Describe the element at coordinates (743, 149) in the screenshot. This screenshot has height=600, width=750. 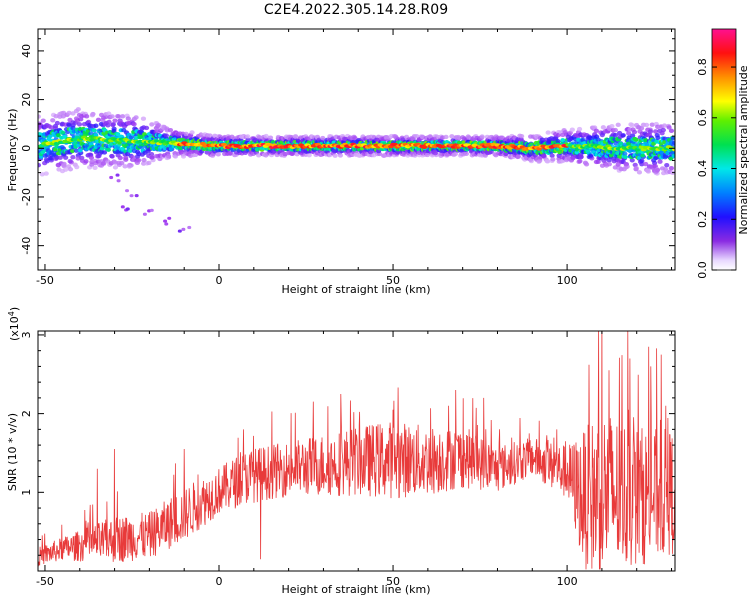
I see `colorbar-label: Normalized spectral amplitude` at that location.